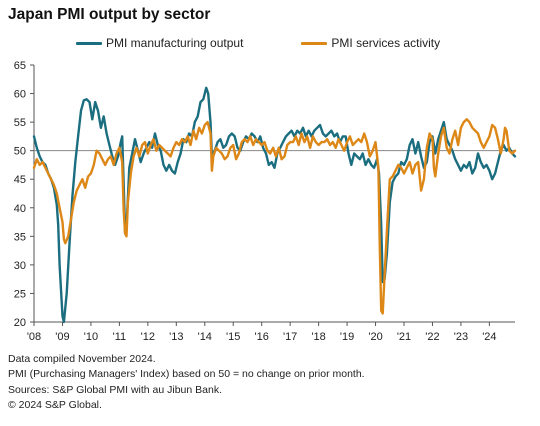 This screenshot has height=426, width=540. Describe the element at coordinates (109, 14) in the screenshot. I see `chart-title: Japan PMI output by sector` at that location.